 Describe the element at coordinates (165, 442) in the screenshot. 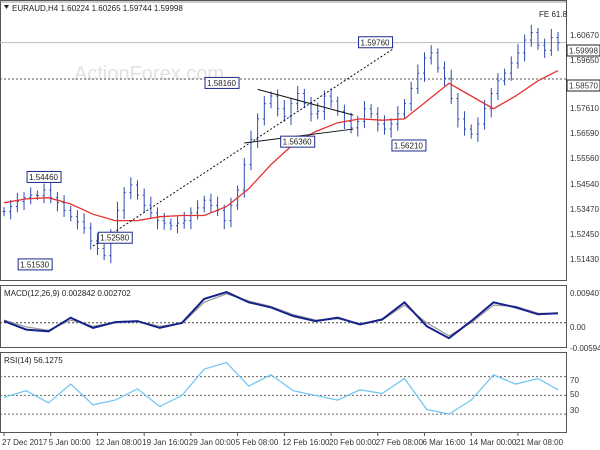

I see `time-tick-label: 19 Jan 16:00` at that location.